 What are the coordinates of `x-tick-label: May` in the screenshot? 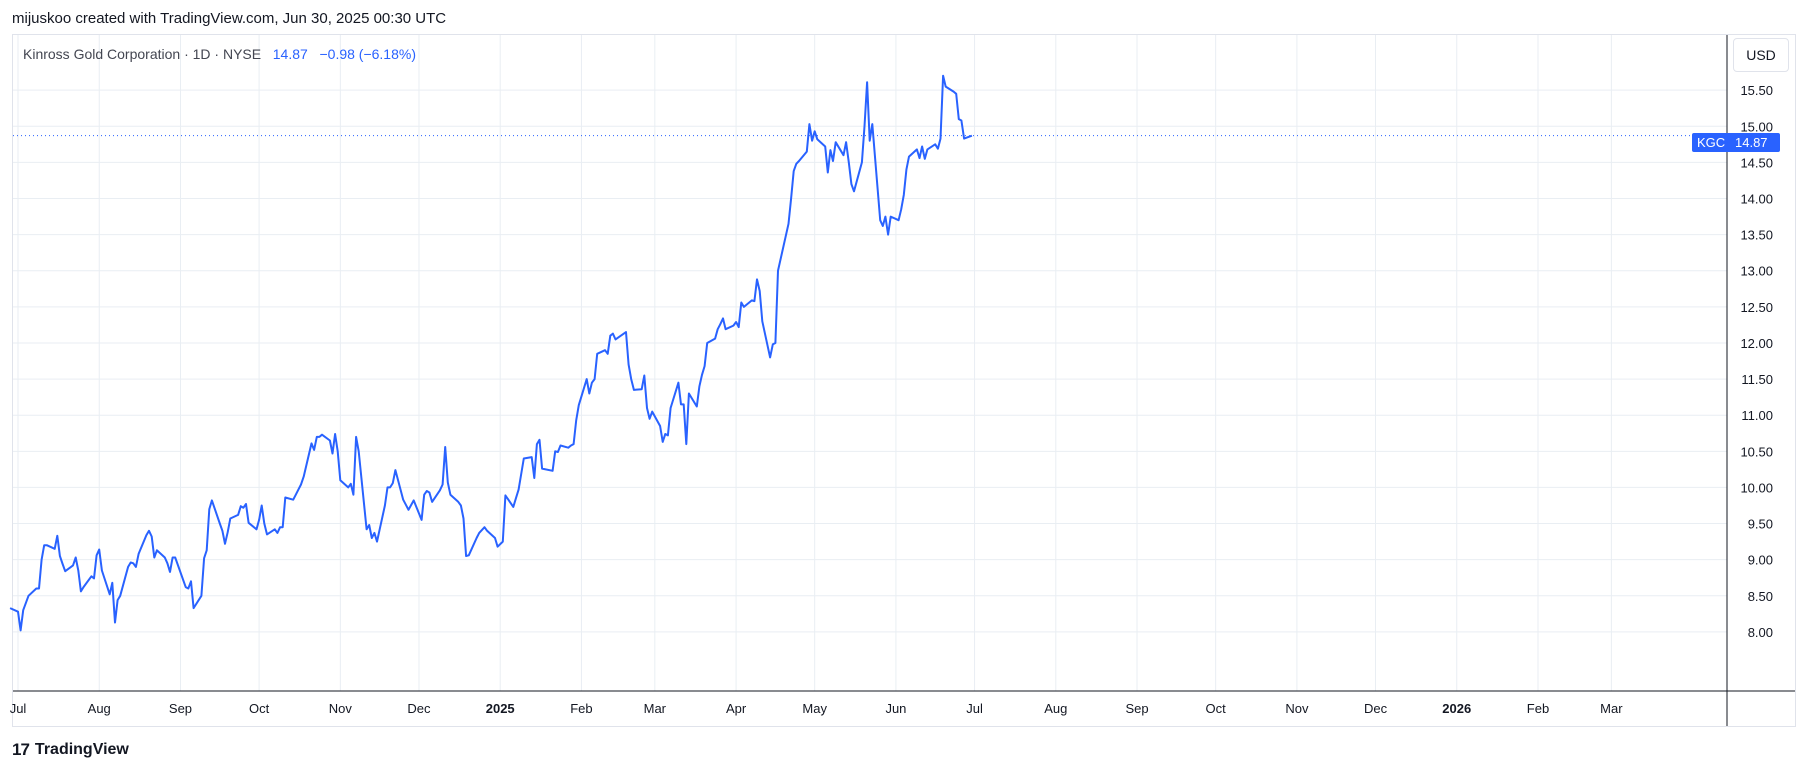 It's located at (814, 708).